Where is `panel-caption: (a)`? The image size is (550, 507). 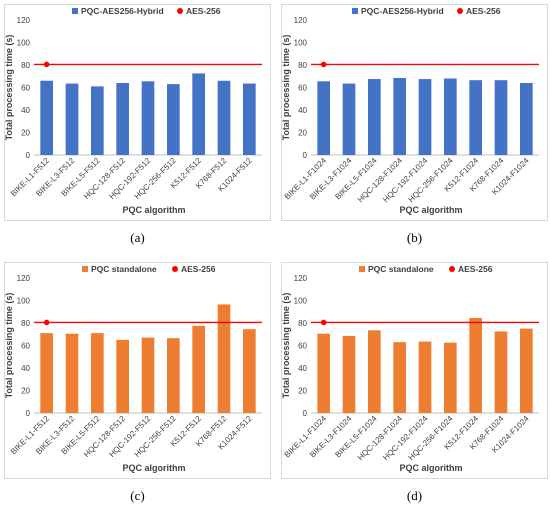
panel-caption: (a) is located at coordinates (137, 237).